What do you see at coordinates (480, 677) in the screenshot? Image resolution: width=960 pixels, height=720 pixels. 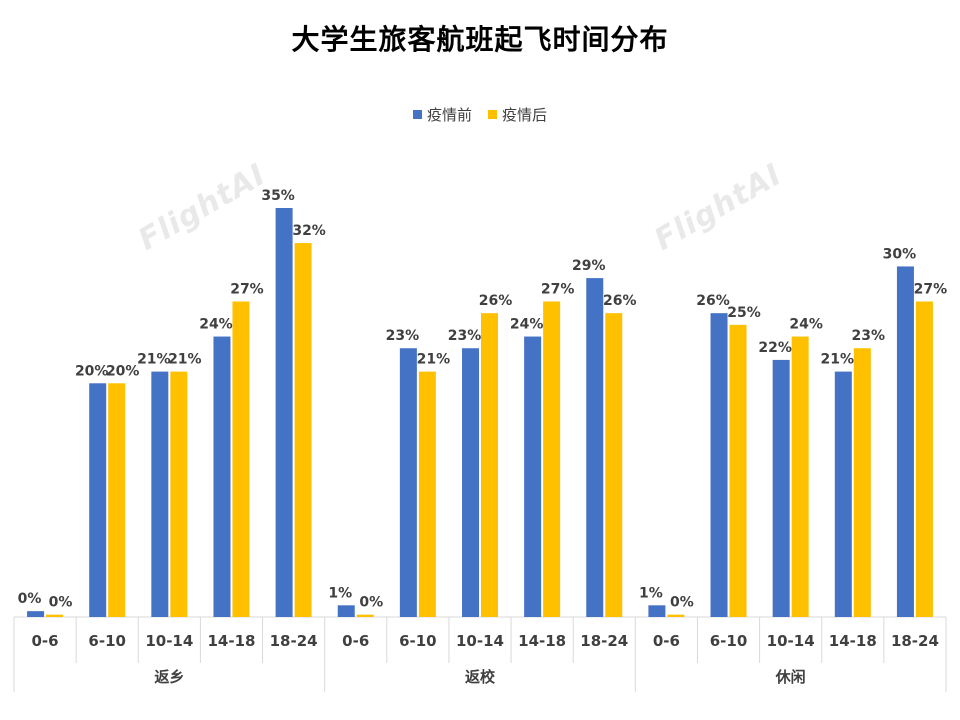 I see `group-label: 返校` at bounding box center [480, 677].